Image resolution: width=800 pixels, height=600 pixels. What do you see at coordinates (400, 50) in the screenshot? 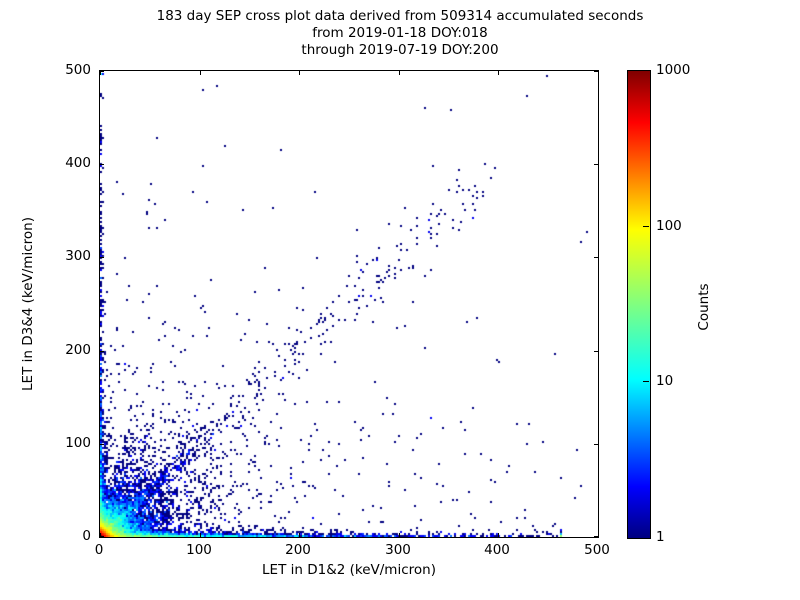
I see `title-line-3: through 2019-07-19 DOY:200` at bounding box center [400, 50].